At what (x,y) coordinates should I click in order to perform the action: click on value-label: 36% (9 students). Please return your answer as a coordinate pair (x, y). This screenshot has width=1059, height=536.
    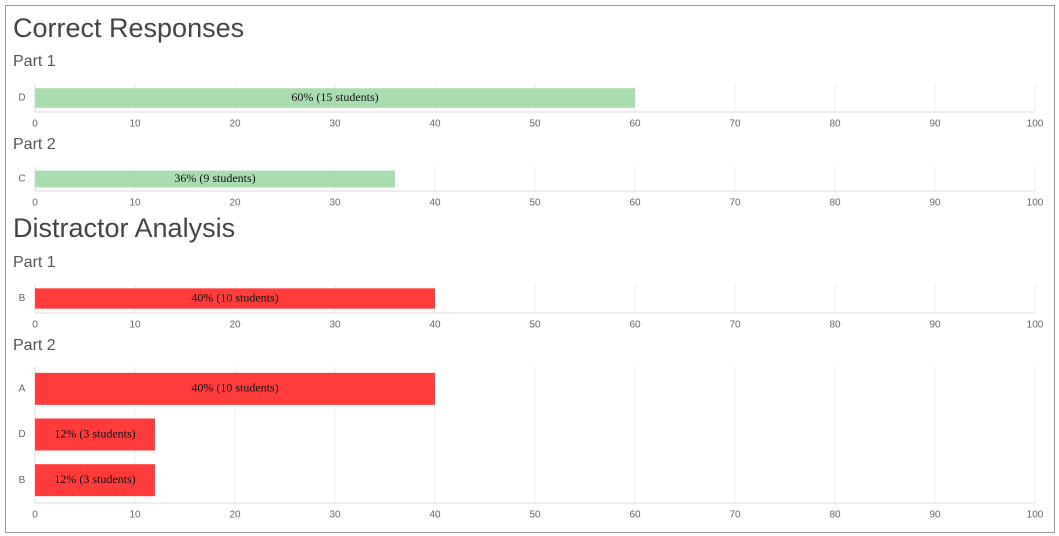
    Looking at the image, I should click on (214, 178).